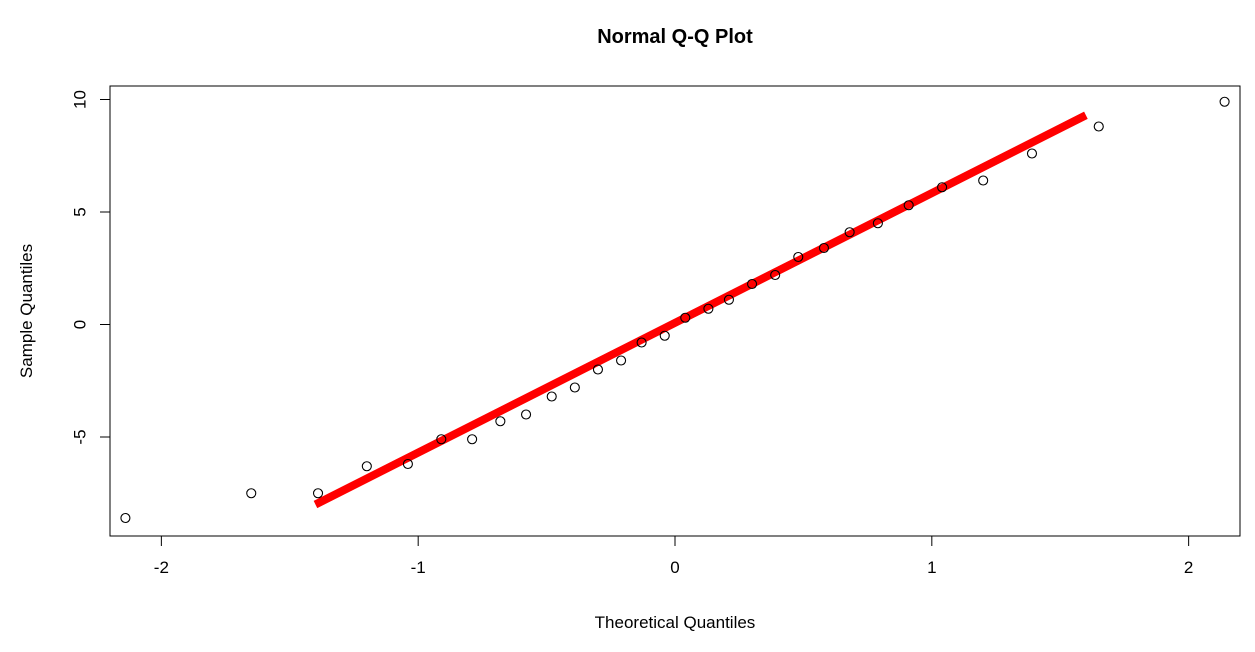 The height and width of the screenshot is (652, 1255). I want to click on y-tick-label: 10, so click(80, 99).